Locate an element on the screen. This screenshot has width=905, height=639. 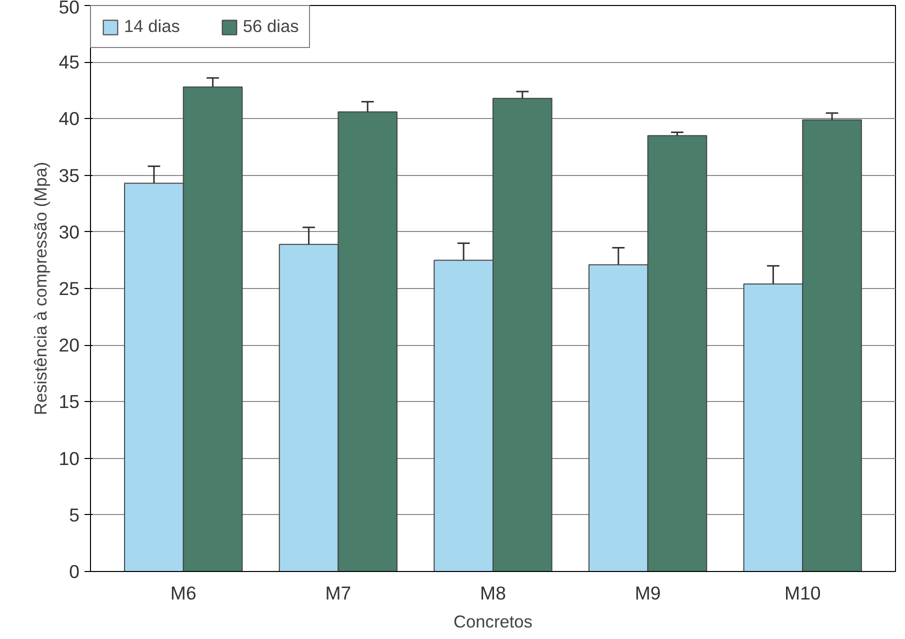
x-tick-label: M9 is located at coordinates (647, 593).